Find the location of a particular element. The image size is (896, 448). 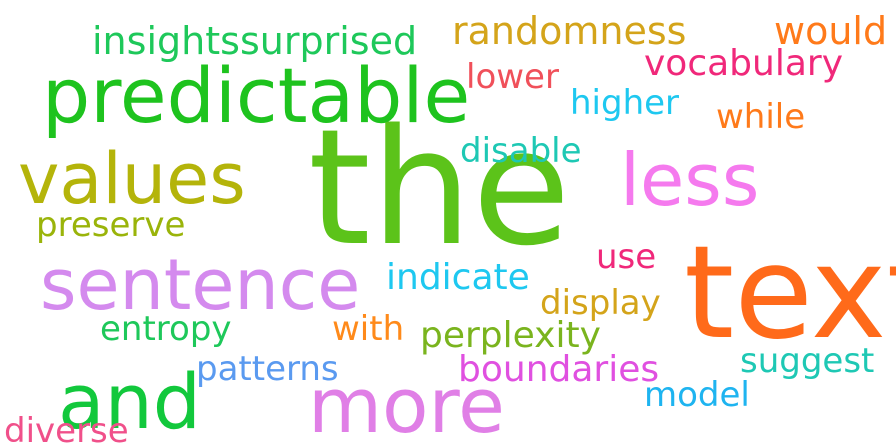

word-text: text is located at coordinates (790, 293).